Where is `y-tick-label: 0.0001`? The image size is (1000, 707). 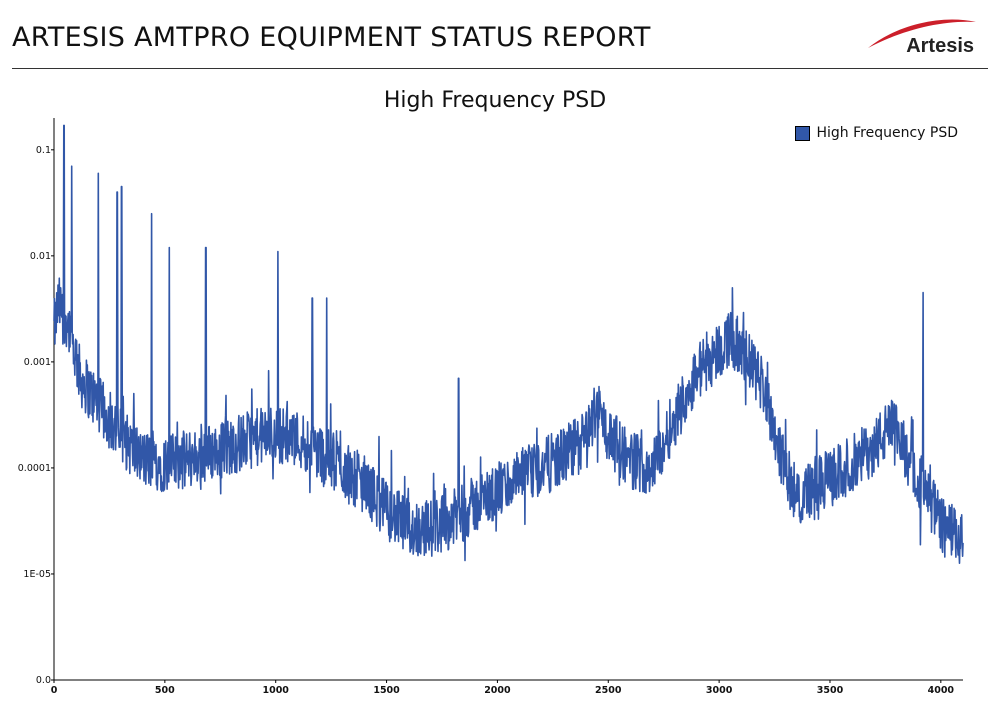 y-tick-label: 0.0001 is located at coordinates (34, 468).